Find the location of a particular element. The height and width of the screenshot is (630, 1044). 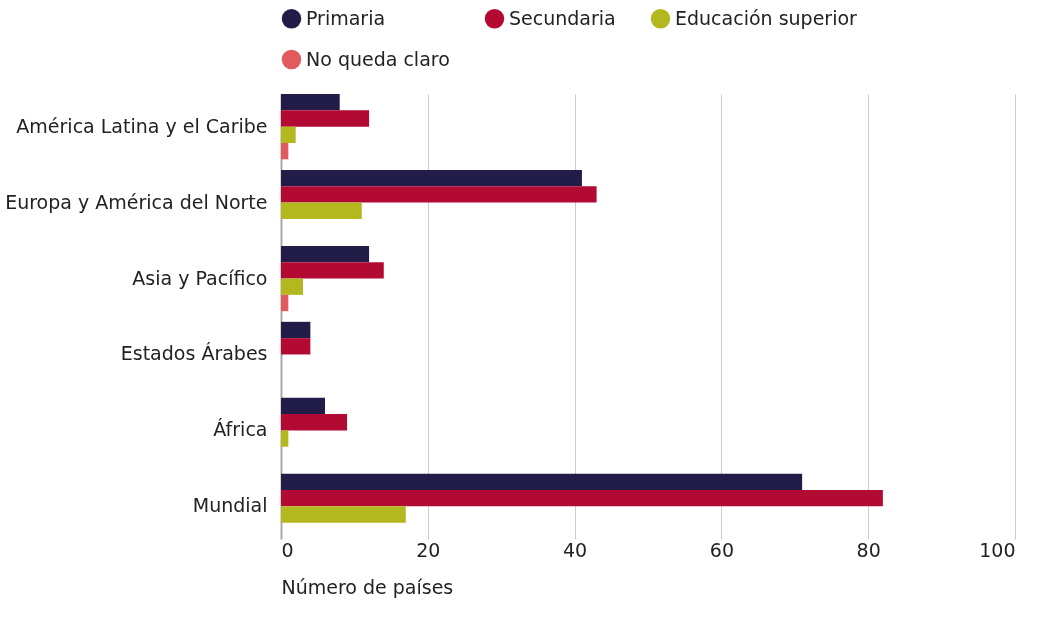

y-tick-label: Asia y Pacífico is located at coordinates (200, 277).